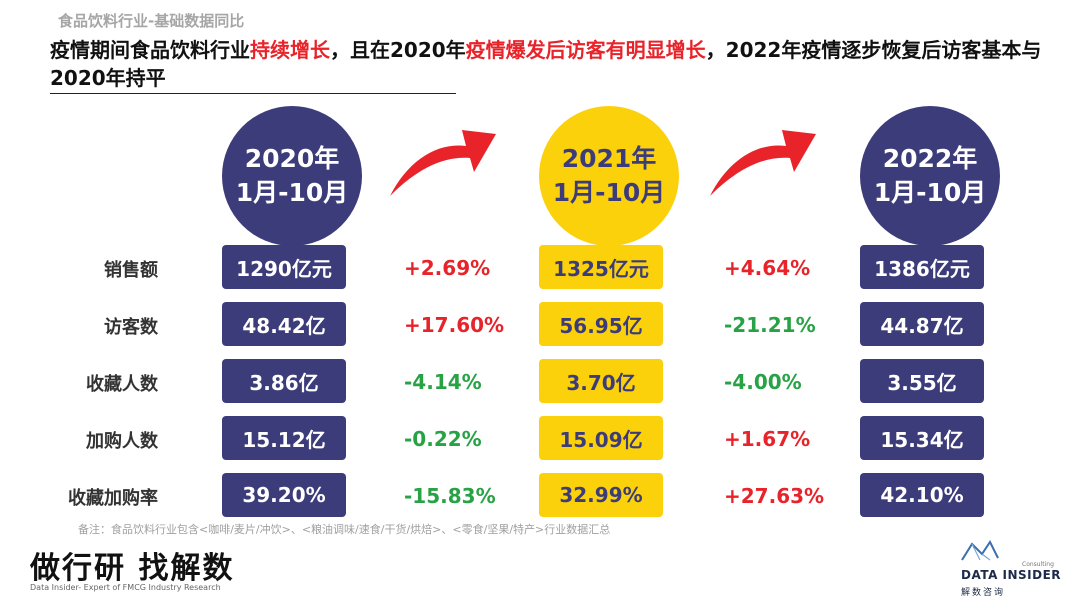 This screenshot has height=607, width=1080. What do you see at coordinates (922, 495) in the screenshot?
I see `value-2022-fav-cart-rate: 42.10%` at bounding box center [922, 495].